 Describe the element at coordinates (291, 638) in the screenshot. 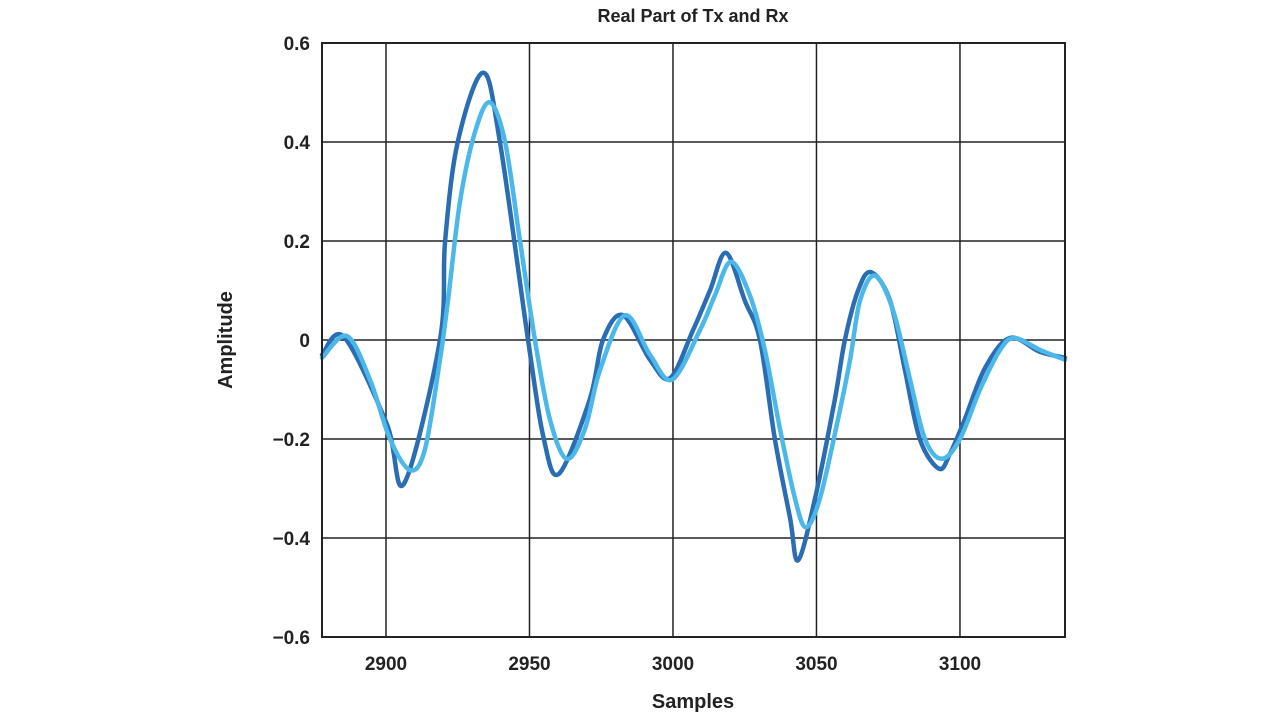

I see `y-tick-label: −0.6` at that location.